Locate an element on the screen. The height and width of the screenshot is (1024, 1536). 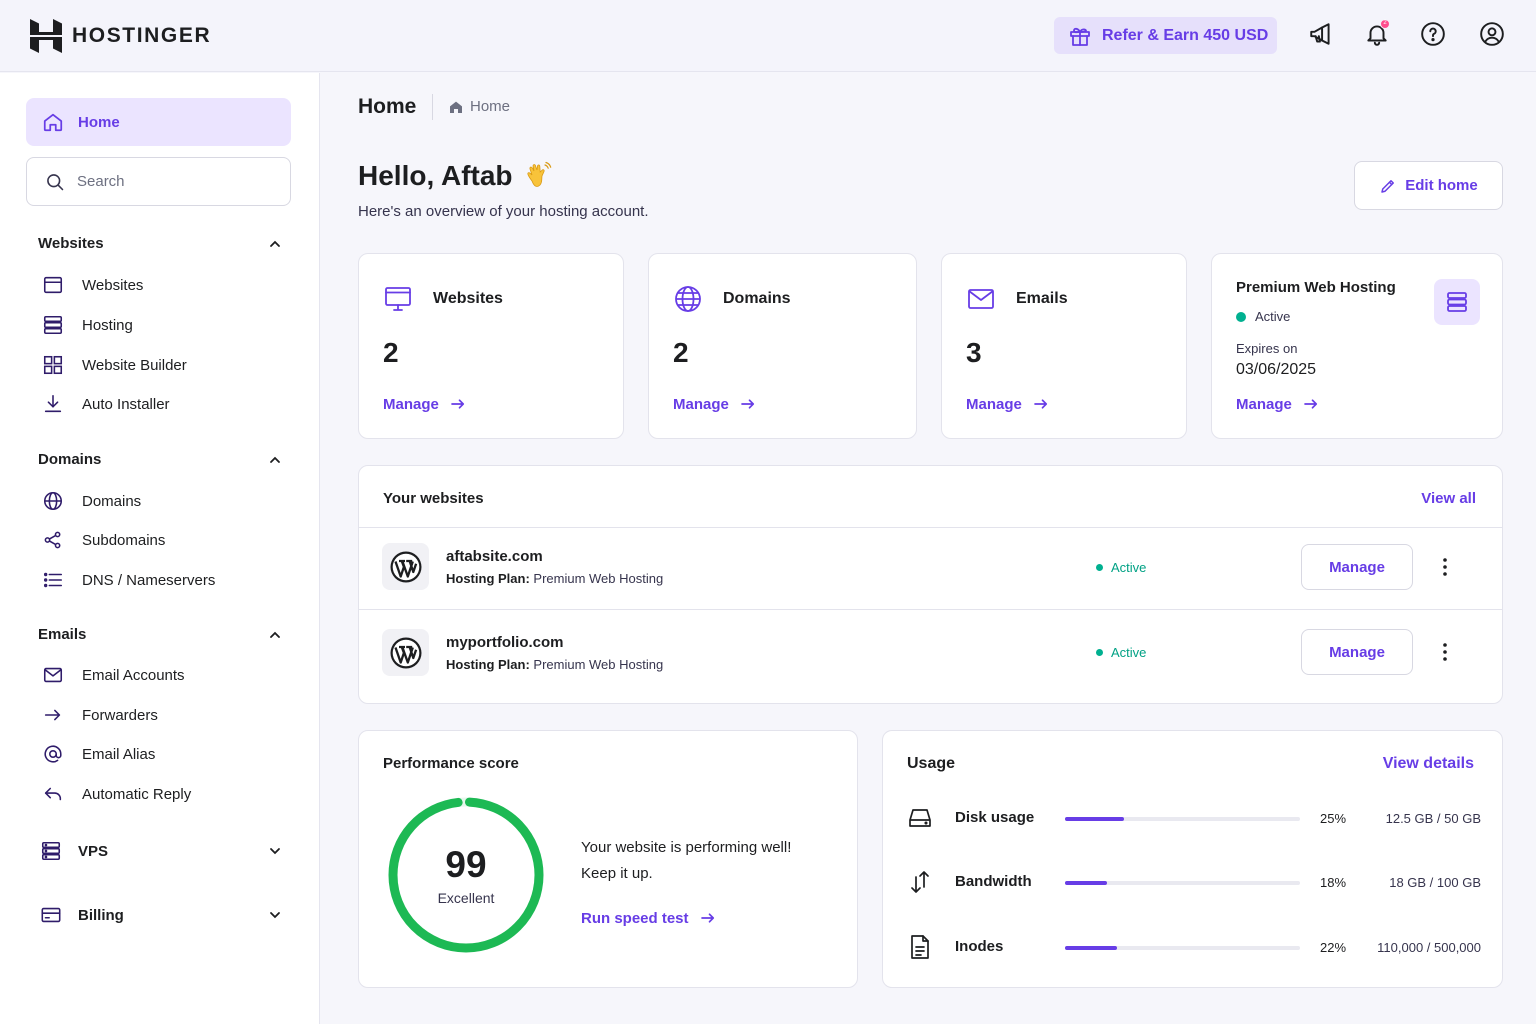
website-domain: myportfolio.com is located at coordinates (505, 642).